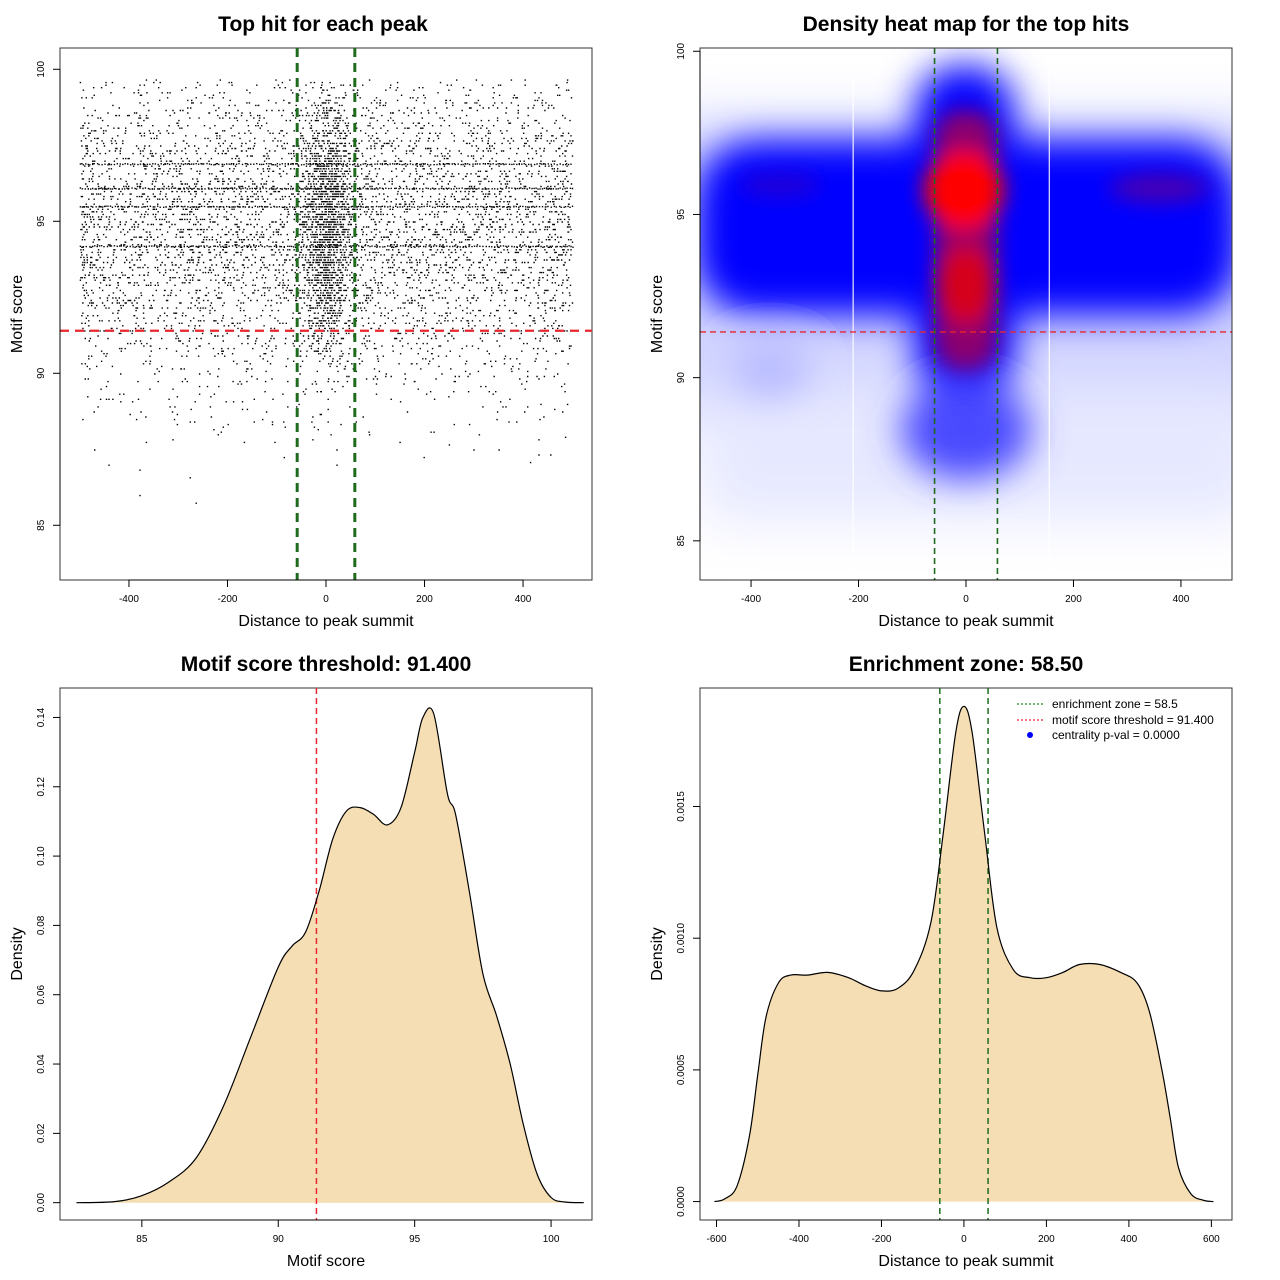 The image size is (1280, 1280). Describe the element at coordinates (657, 953) in the screenshot. I see `distance-density-y-label: Density` at that location.